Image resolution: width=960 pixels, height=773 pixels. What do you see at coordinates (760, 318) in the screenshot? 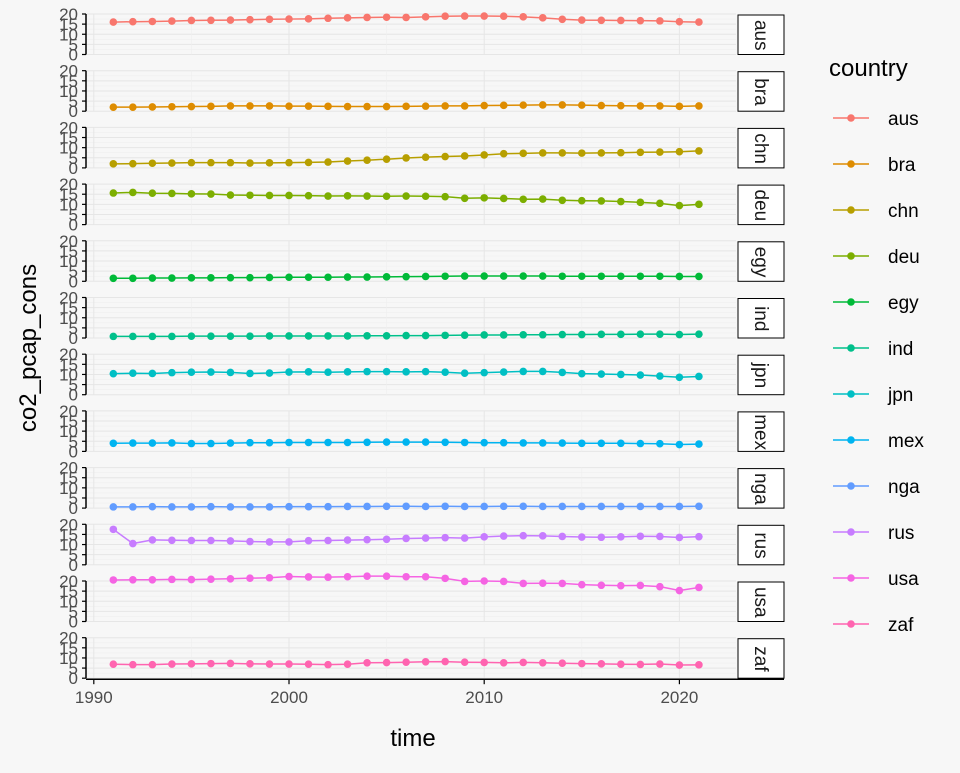
I see `facet-strip-label: ind` at bounding box center [760, 318].